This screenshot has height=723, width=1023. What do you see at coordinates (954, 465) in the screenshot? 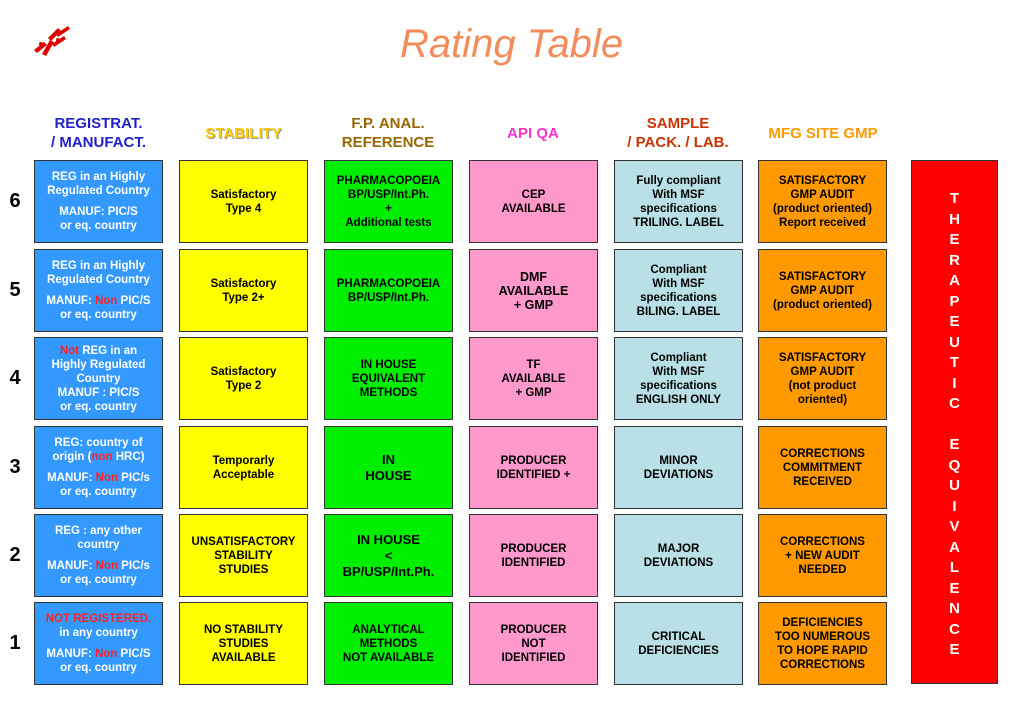
I see `therapeutic-equivalence-letter: Q` at bounding box center [954, 465].